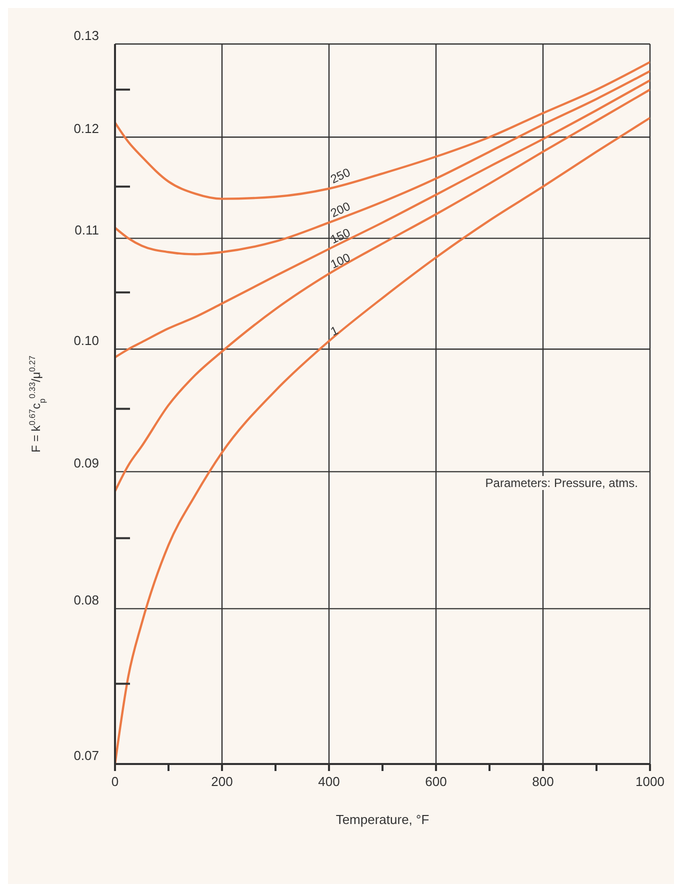 The width and height of the screenshot is (682, 892). What do you see at coordinates (329, 781) in the screenshot?
I see `x-tick-label: 400` at bounding box center [329, 781].